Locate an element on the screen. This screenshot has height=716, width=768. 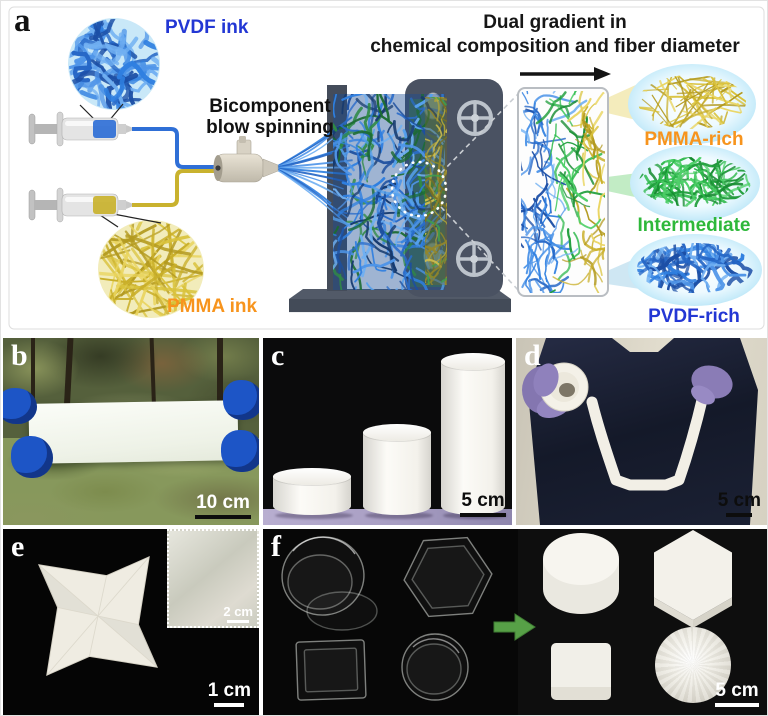
pmma-ink-circle is located at coordinates (151, 269).